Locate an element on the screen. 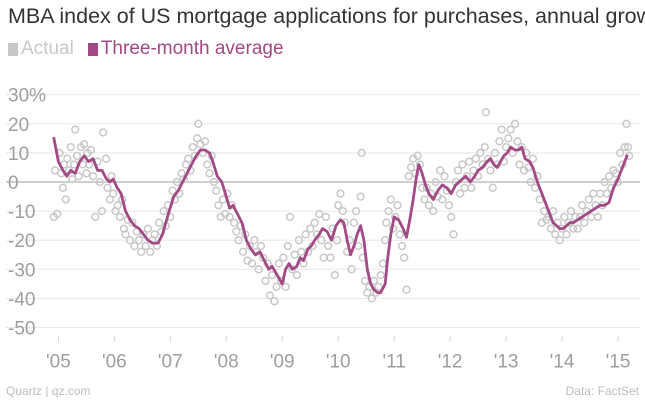  x-tick-label: '07 is located at coordinates (170, 362).